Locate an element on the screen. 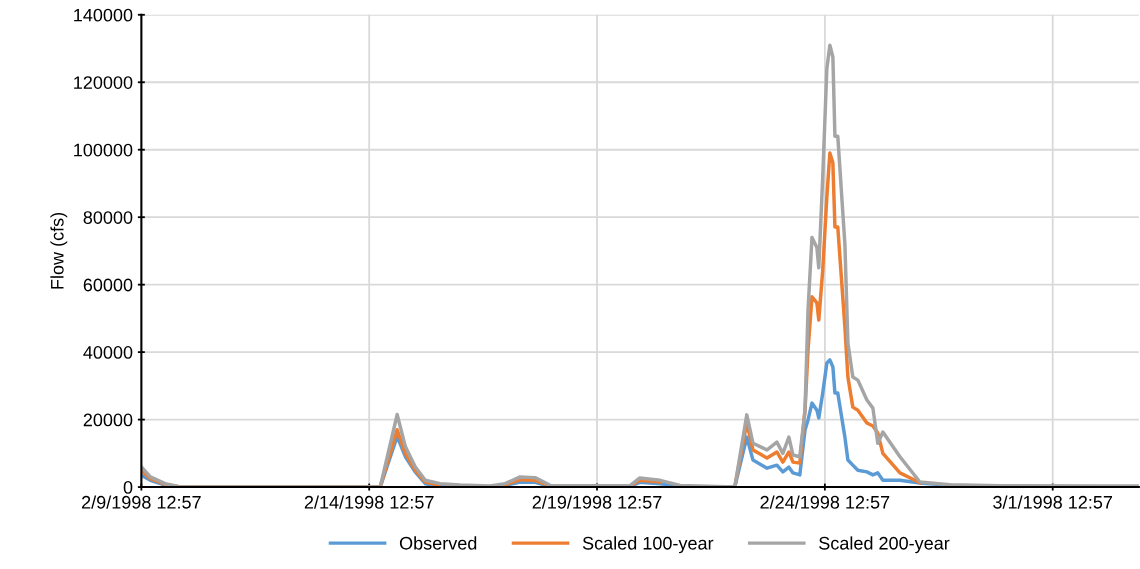  y-tick-label: 80000 is located at coordinates (108, 217).